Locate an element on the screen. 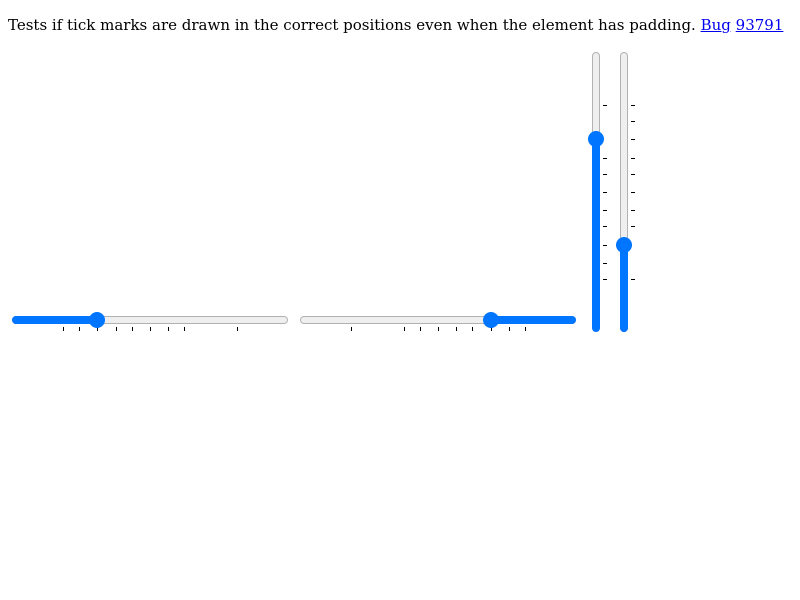  bug-link: Bug is located at coordinates (715, 25).